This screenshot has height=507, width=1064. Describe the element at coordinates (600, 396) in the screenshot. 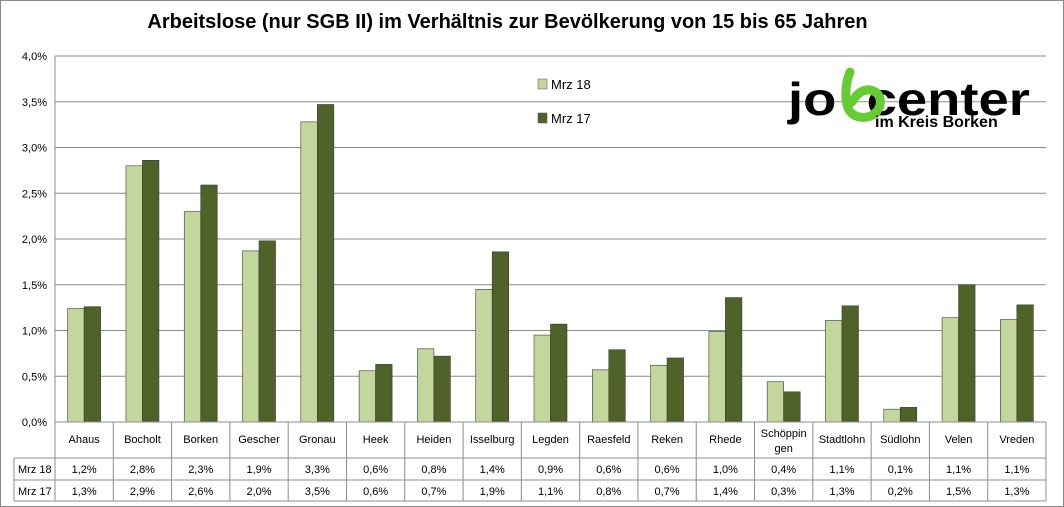

I see `bar-mrz-18-raesfeld` at that location.